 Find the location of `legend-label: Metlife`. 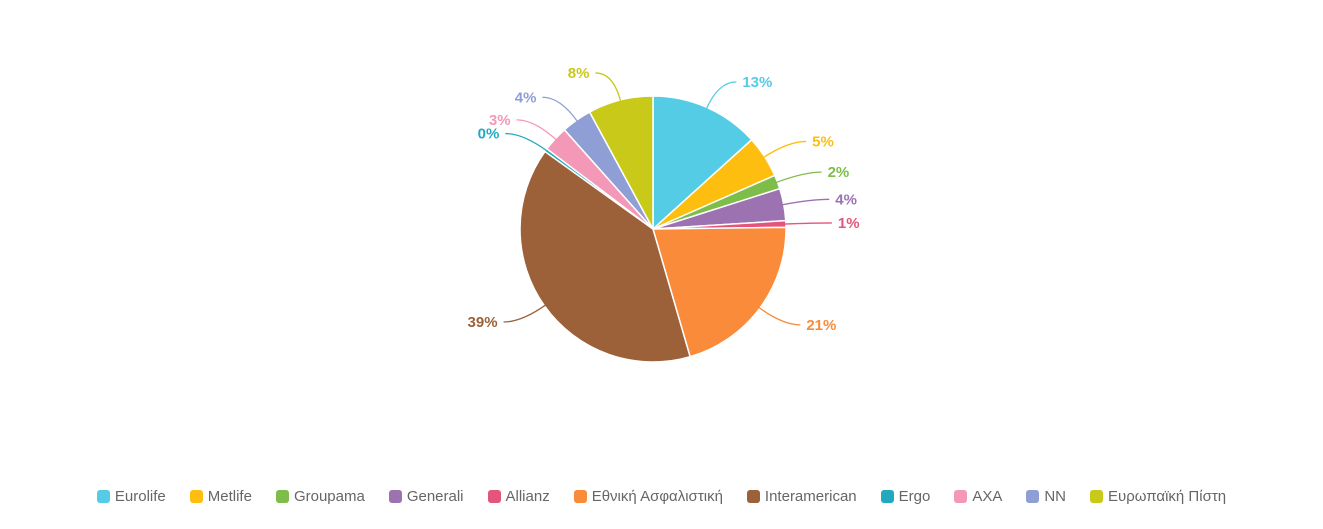

legend-label: Metlife is located at coordinates (229, 496).